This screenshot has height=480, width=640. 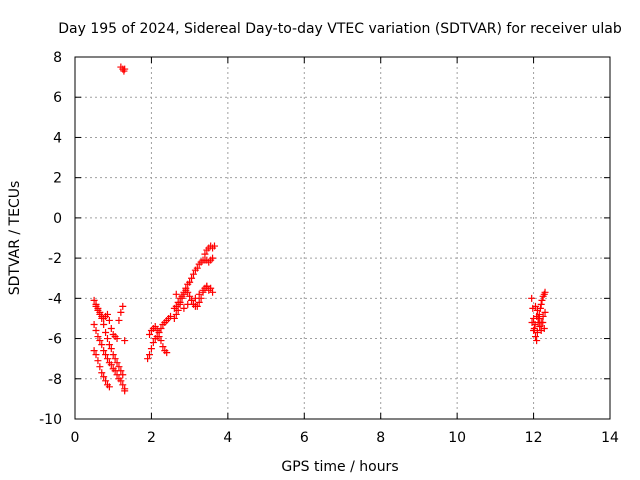 I want to click on y-tick-label: -2, so click(x=55, y=259).